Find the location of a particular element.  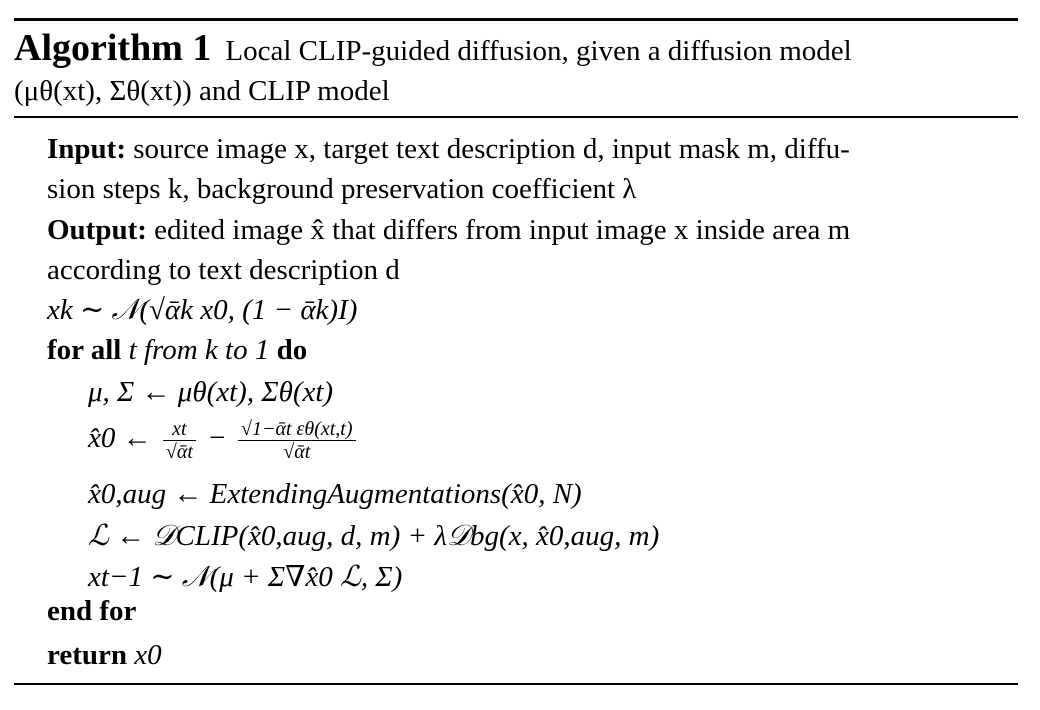

fraction-2: √1−ᾱt εθ(xt,t) √ᾱt is located at coordinates (296, 440).